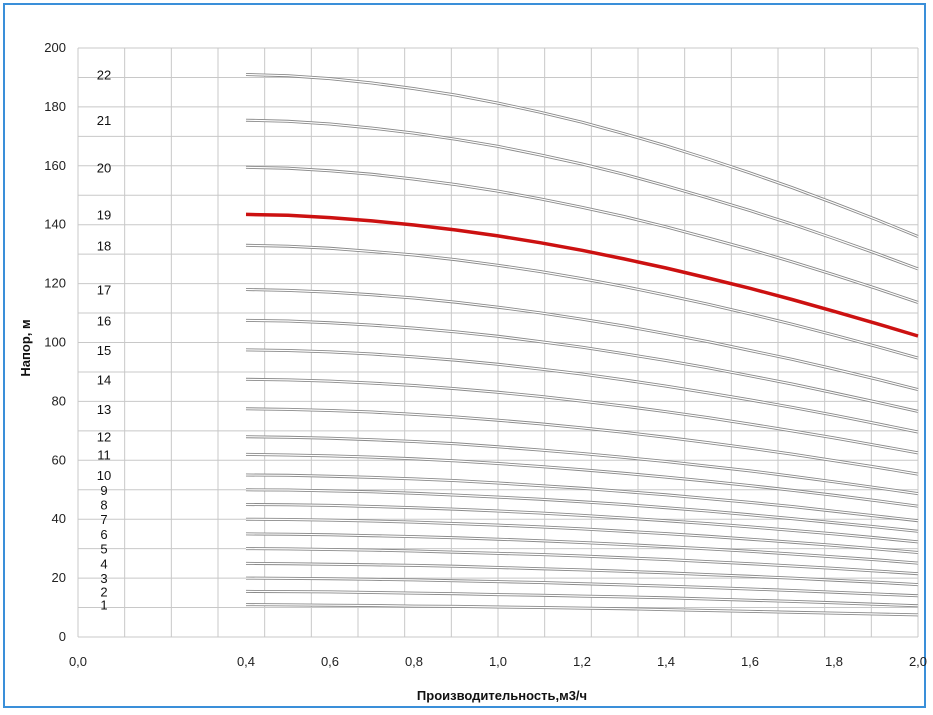  Describe the element at coordinates (104, 120) in the screenshot. I see `curve-label-21: 21` at that location.